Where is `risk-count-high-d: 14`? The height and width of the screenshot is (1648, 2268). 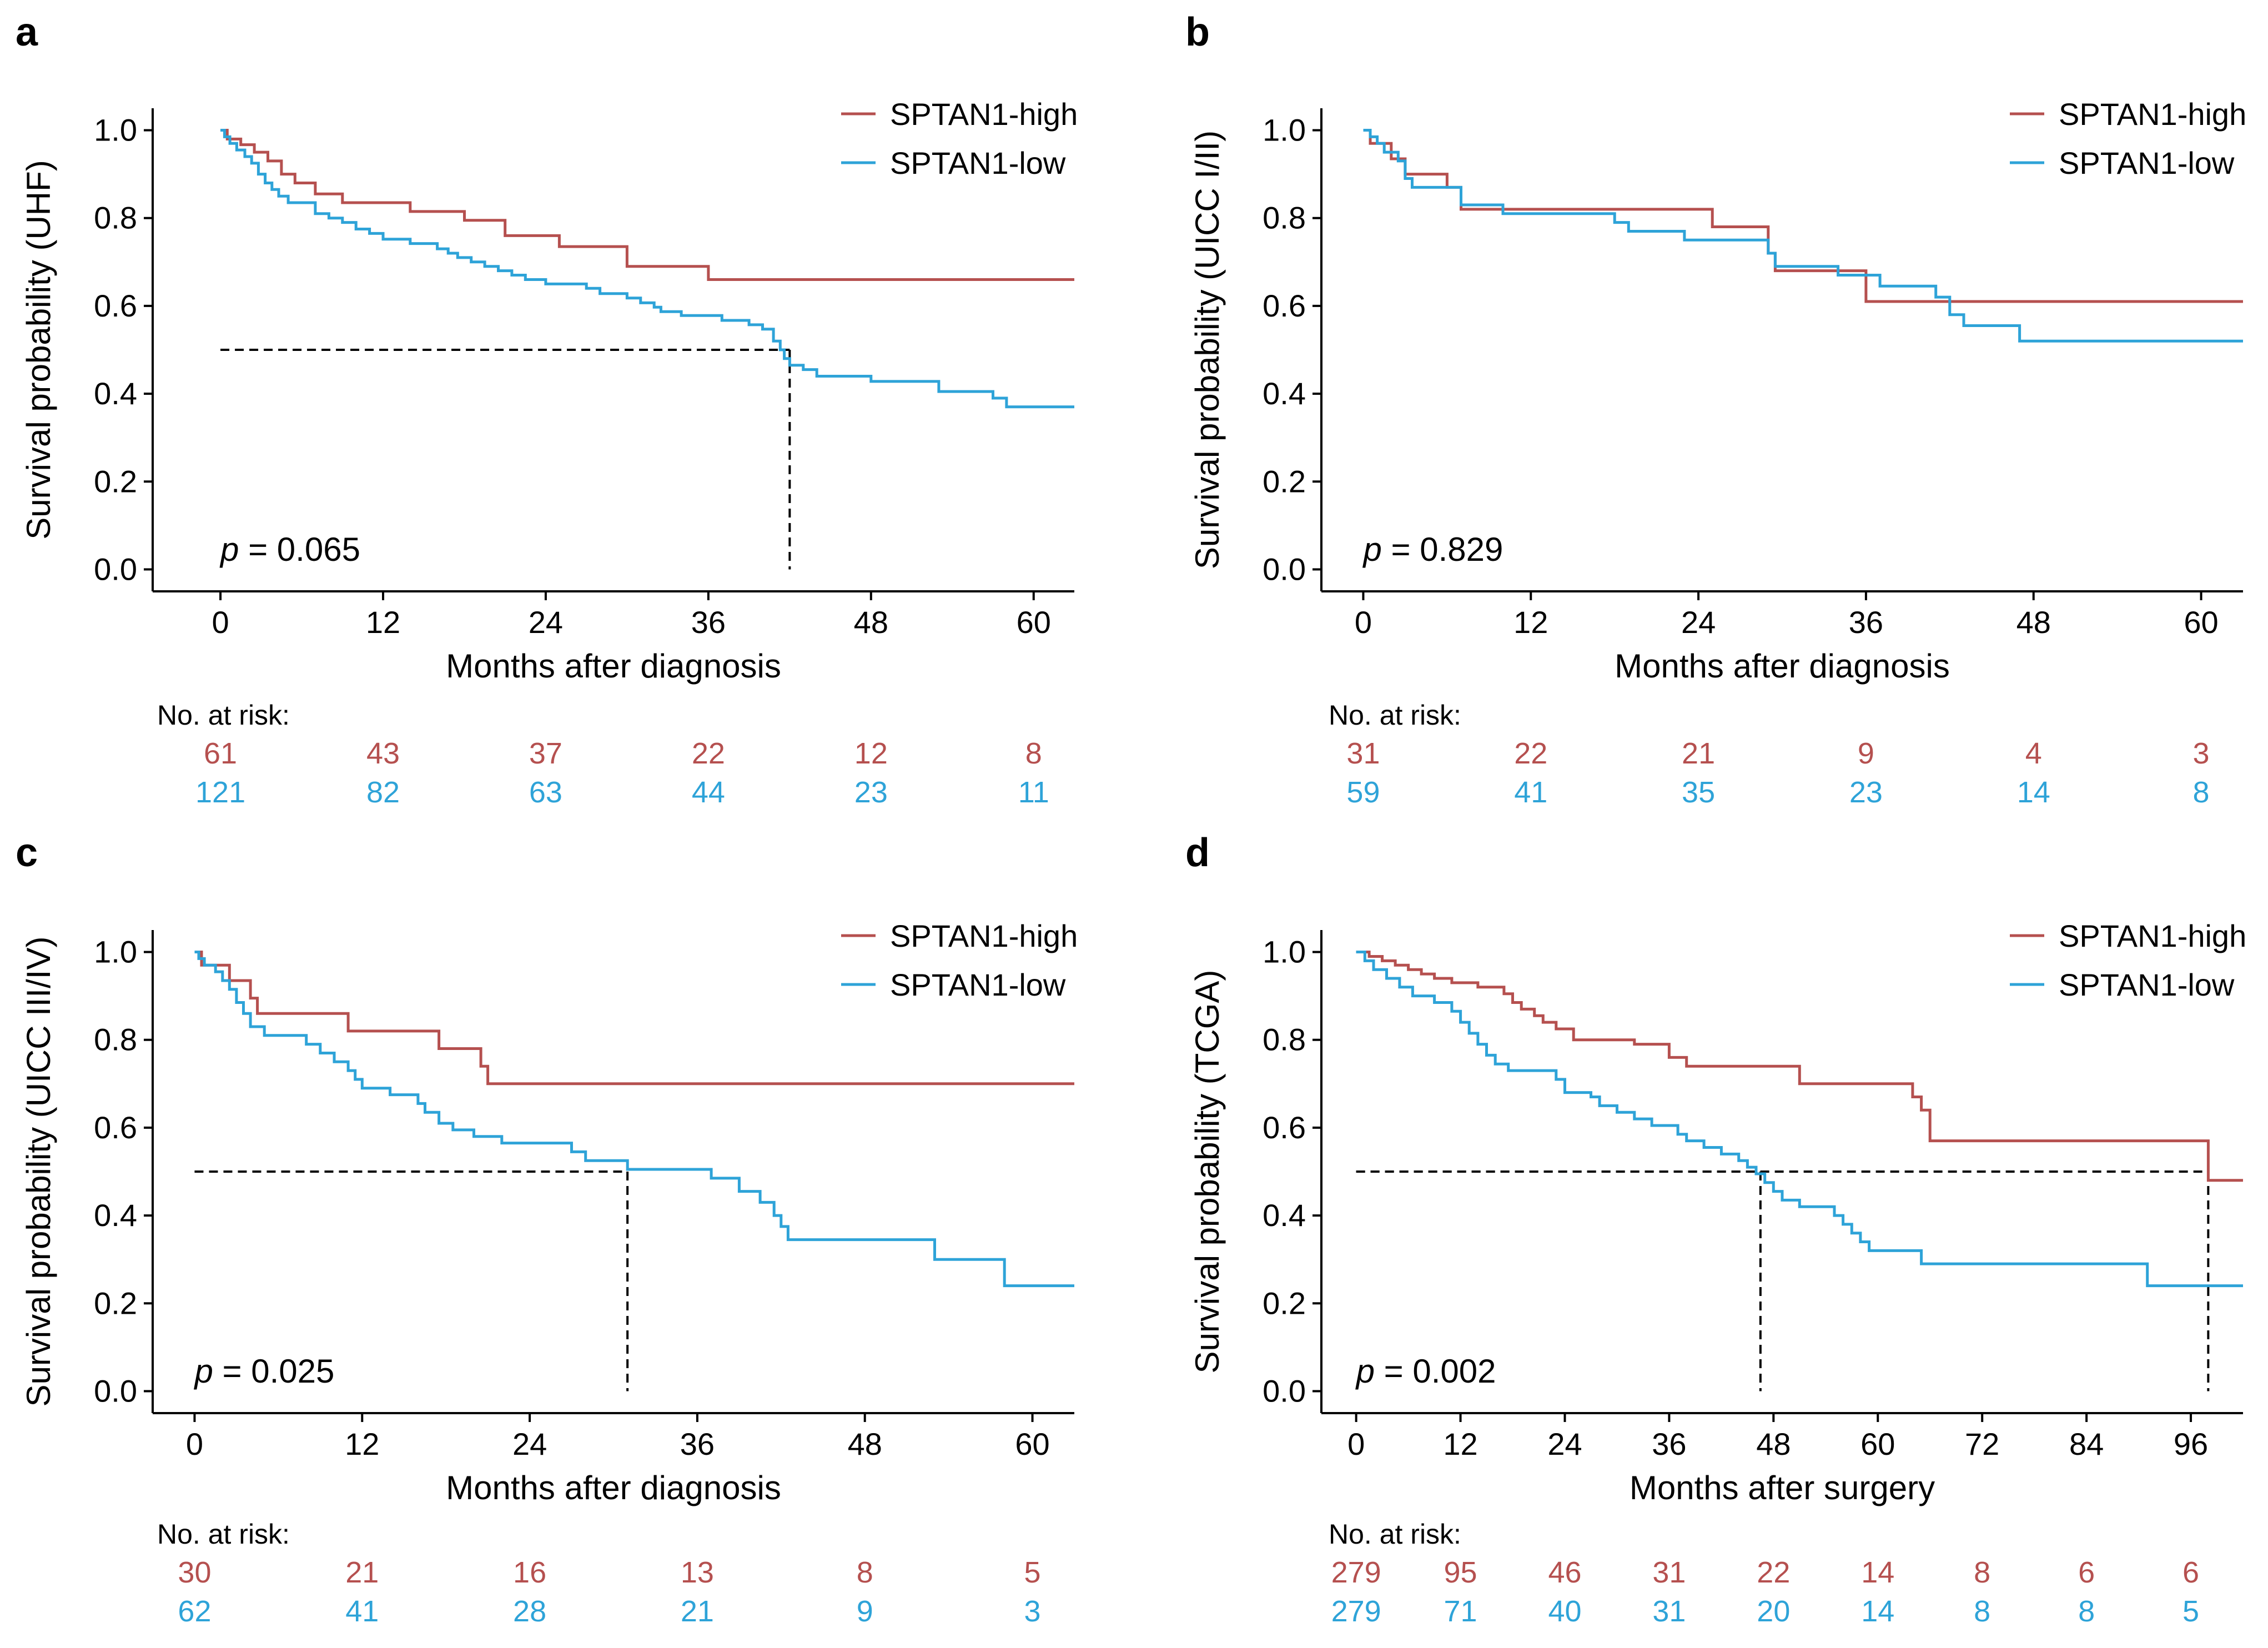 risk-count-high-d: 14 is located at coordinates (1877, 1573).